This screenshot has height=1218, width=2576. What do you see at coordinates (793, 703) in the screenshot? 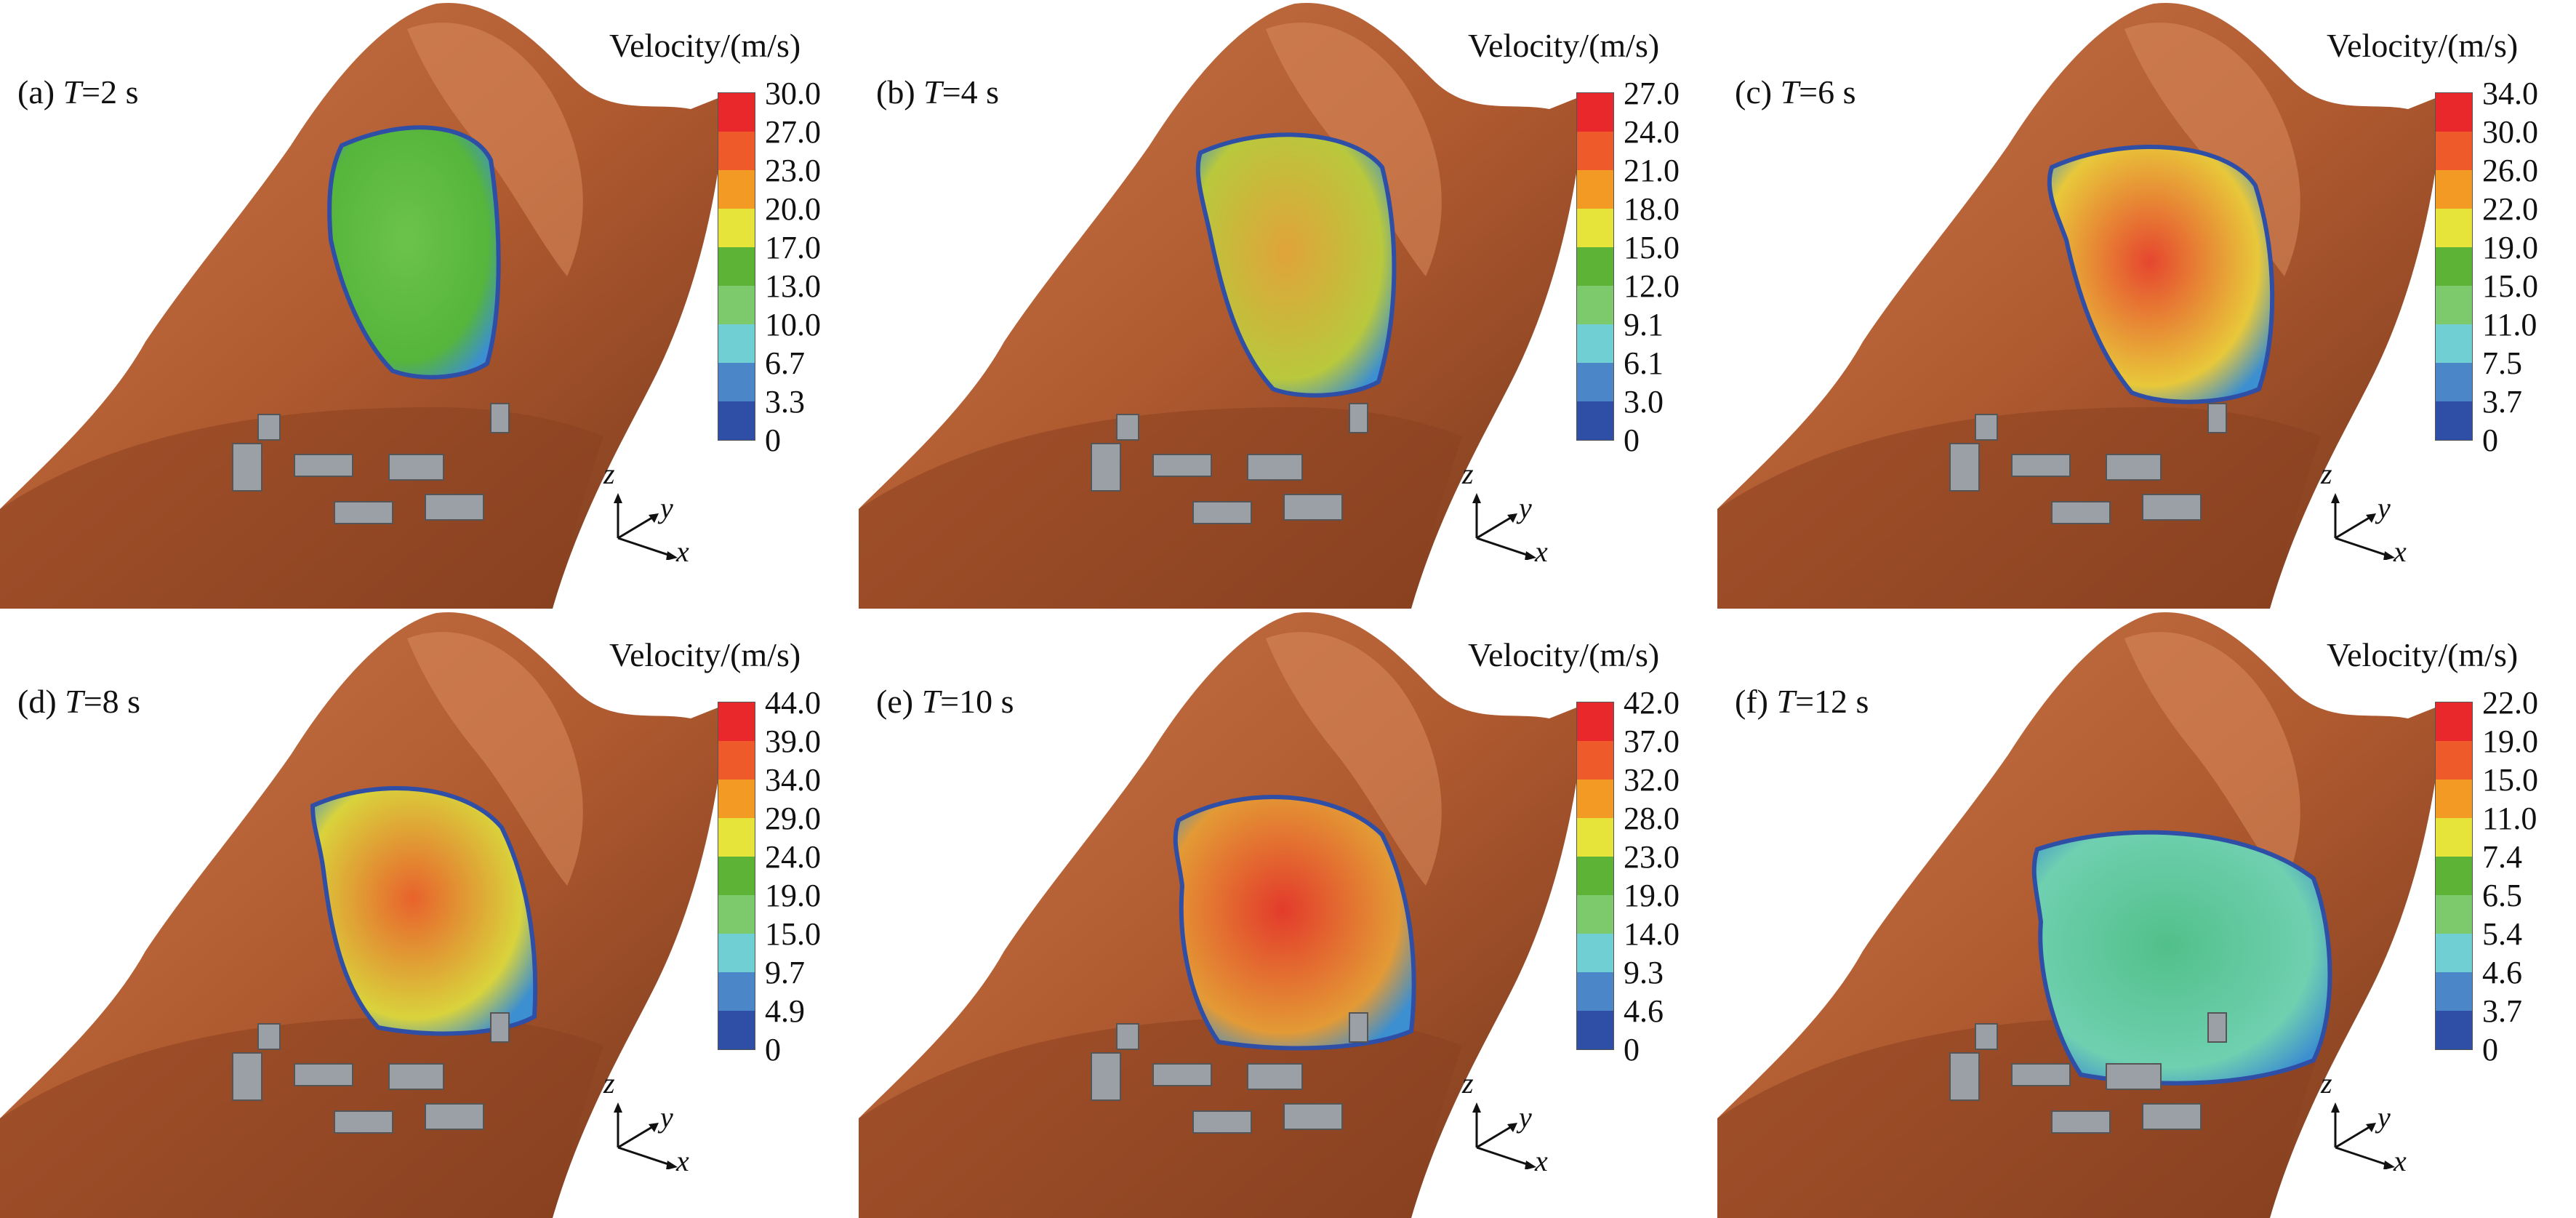
I see `legend-tick-label: 44.0` at bounding box center [793, 703].